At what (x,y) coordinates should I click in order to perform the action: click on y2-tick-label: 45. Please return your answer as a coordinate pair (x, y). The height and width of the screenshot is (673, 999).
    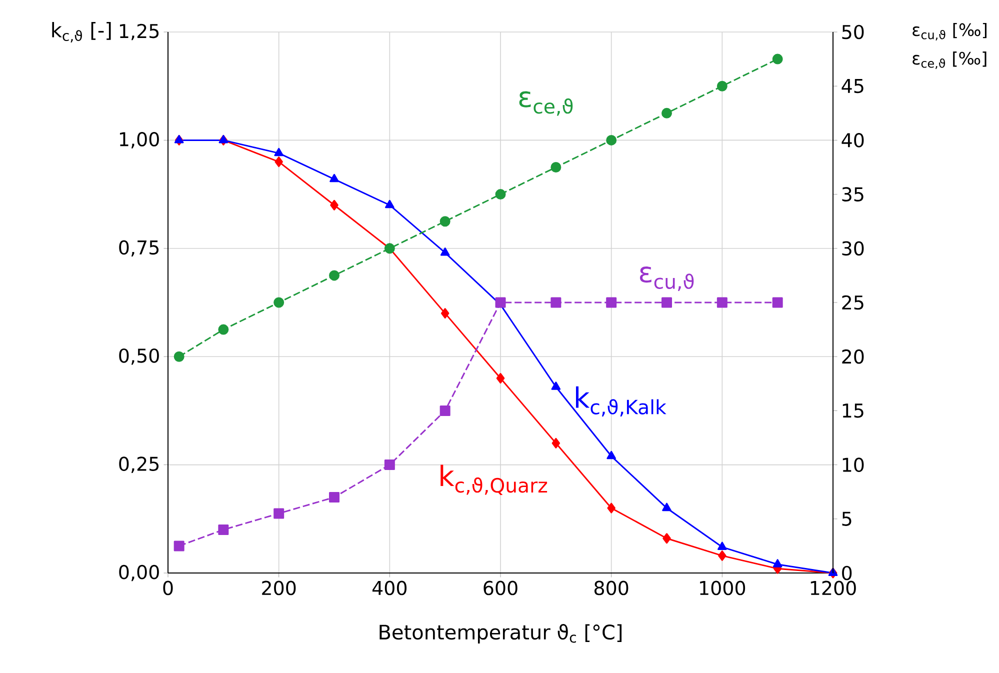
    Looking at the image, I should click on (853, 86).